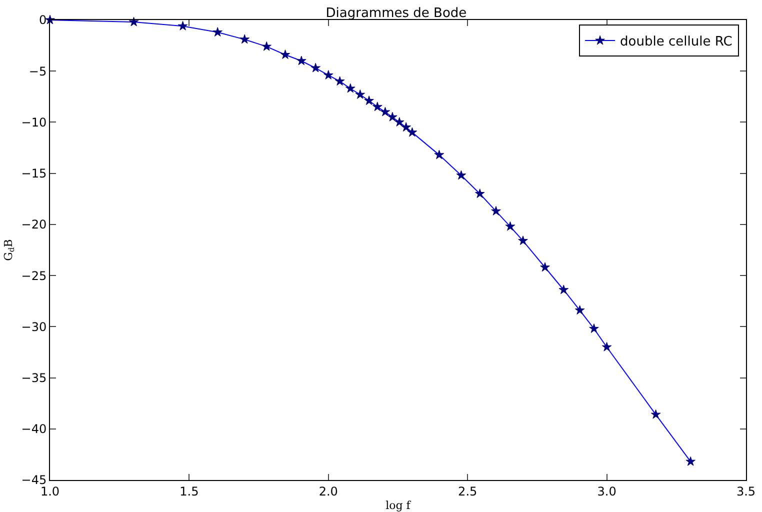 This screenshot has width=762, height=512. Describe the element at coordinates (396, 13) in the screenshot. I see `chart-title: Diagrammes de Bode` at that location.